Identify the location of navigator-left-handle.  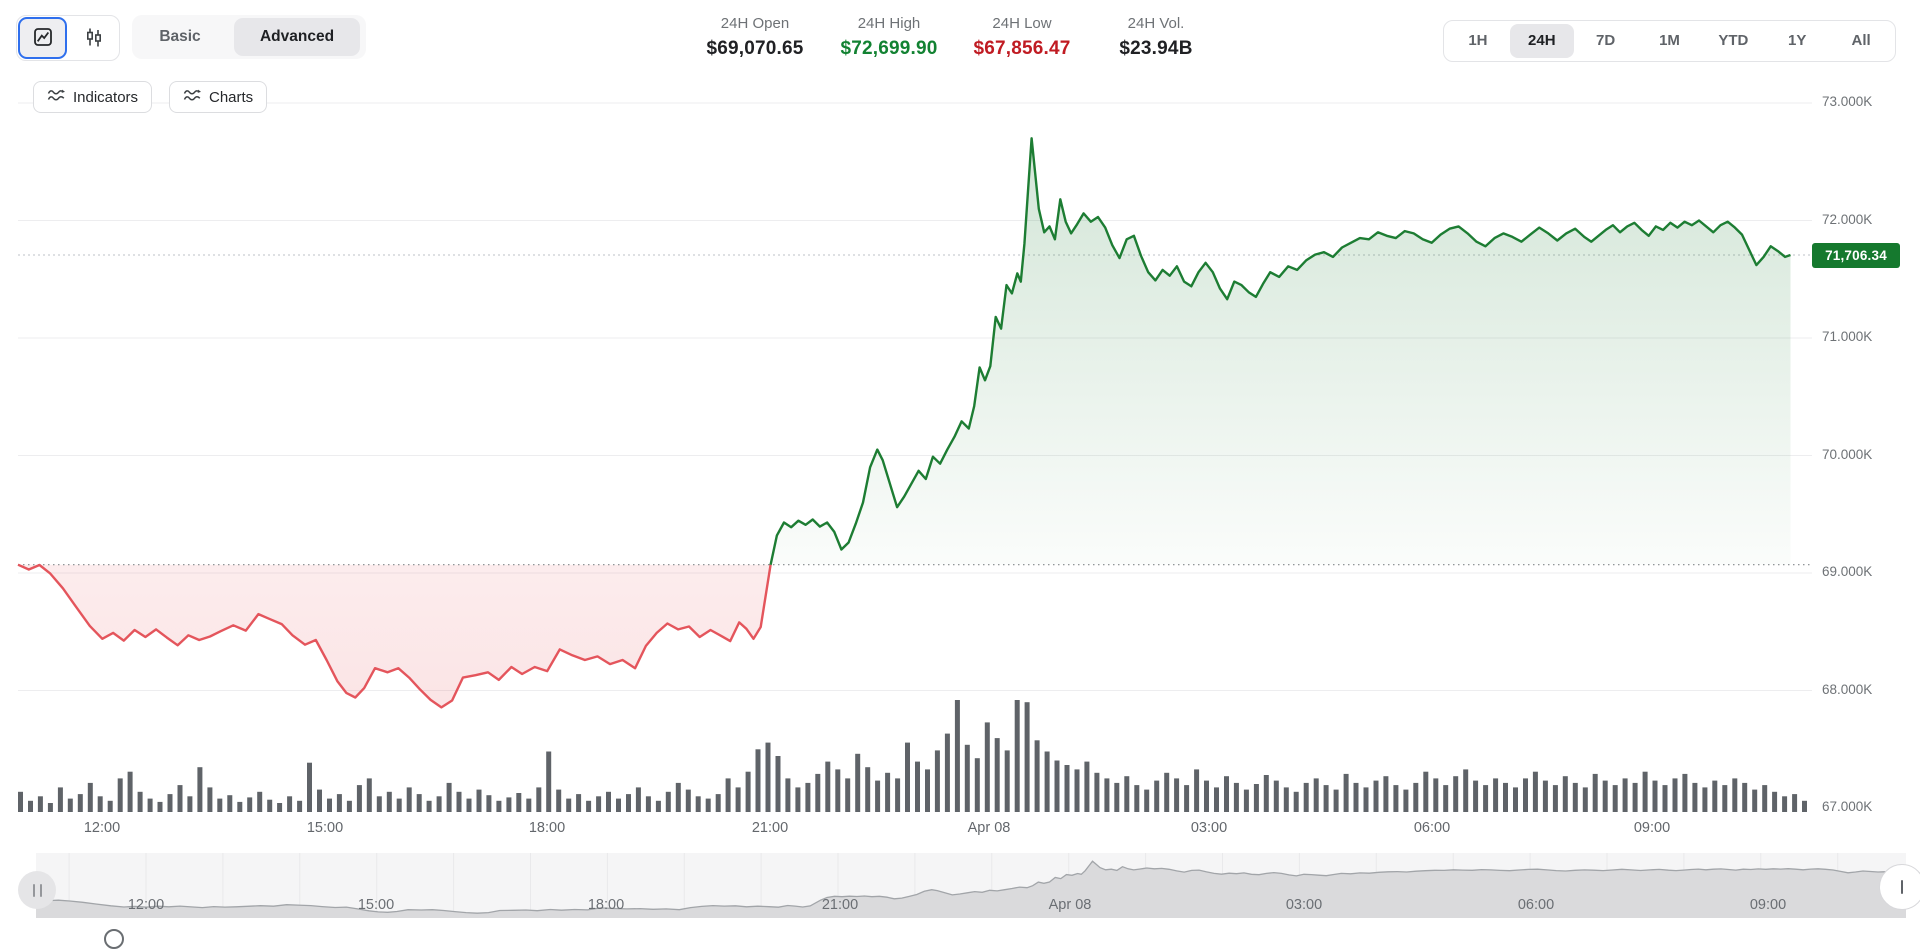
(37, 890).